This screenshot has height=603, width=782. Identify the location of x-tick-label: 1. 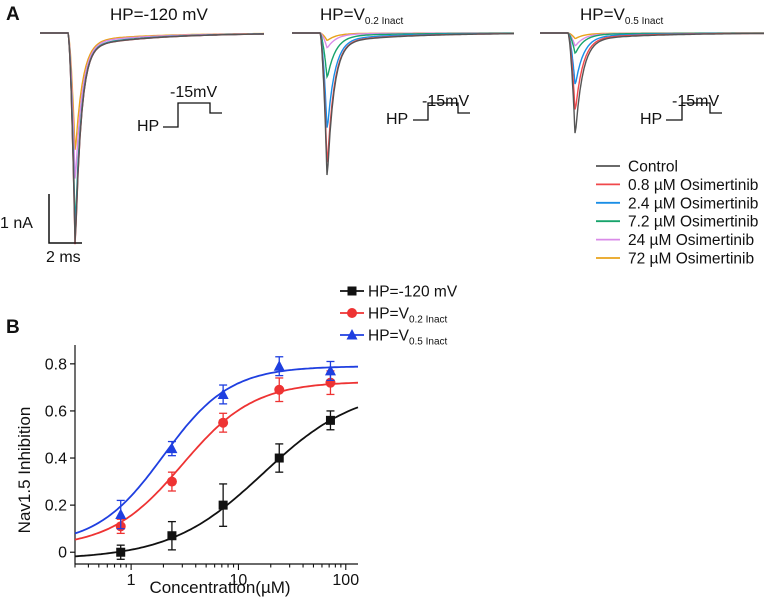
(131, 580).